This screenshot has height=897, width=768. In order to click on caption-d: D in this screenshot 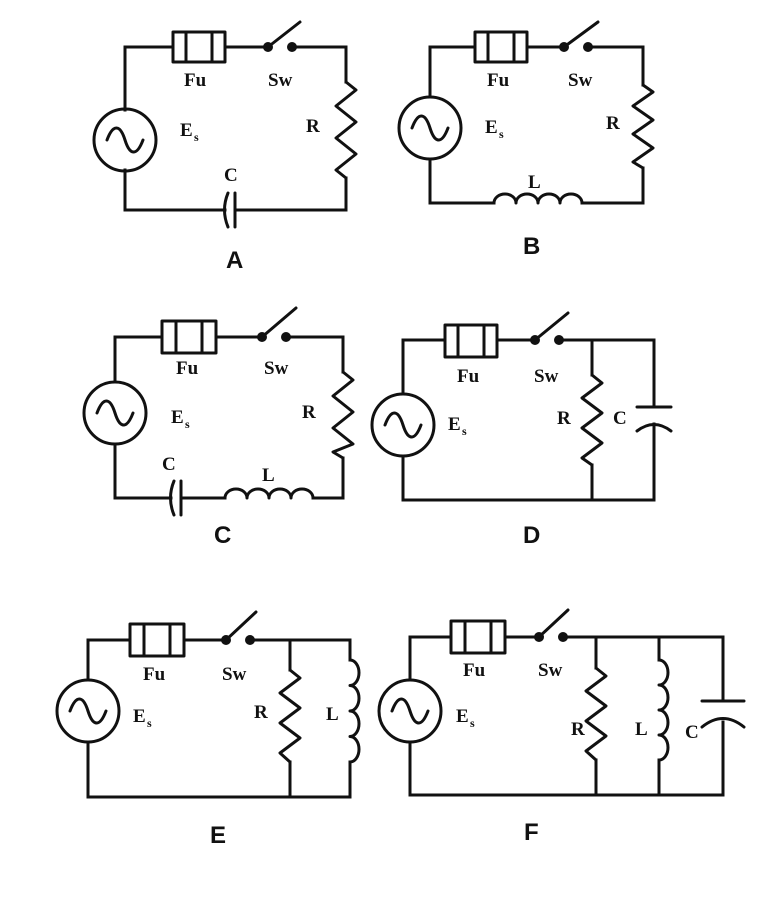, I will do `click(531, 535)`.